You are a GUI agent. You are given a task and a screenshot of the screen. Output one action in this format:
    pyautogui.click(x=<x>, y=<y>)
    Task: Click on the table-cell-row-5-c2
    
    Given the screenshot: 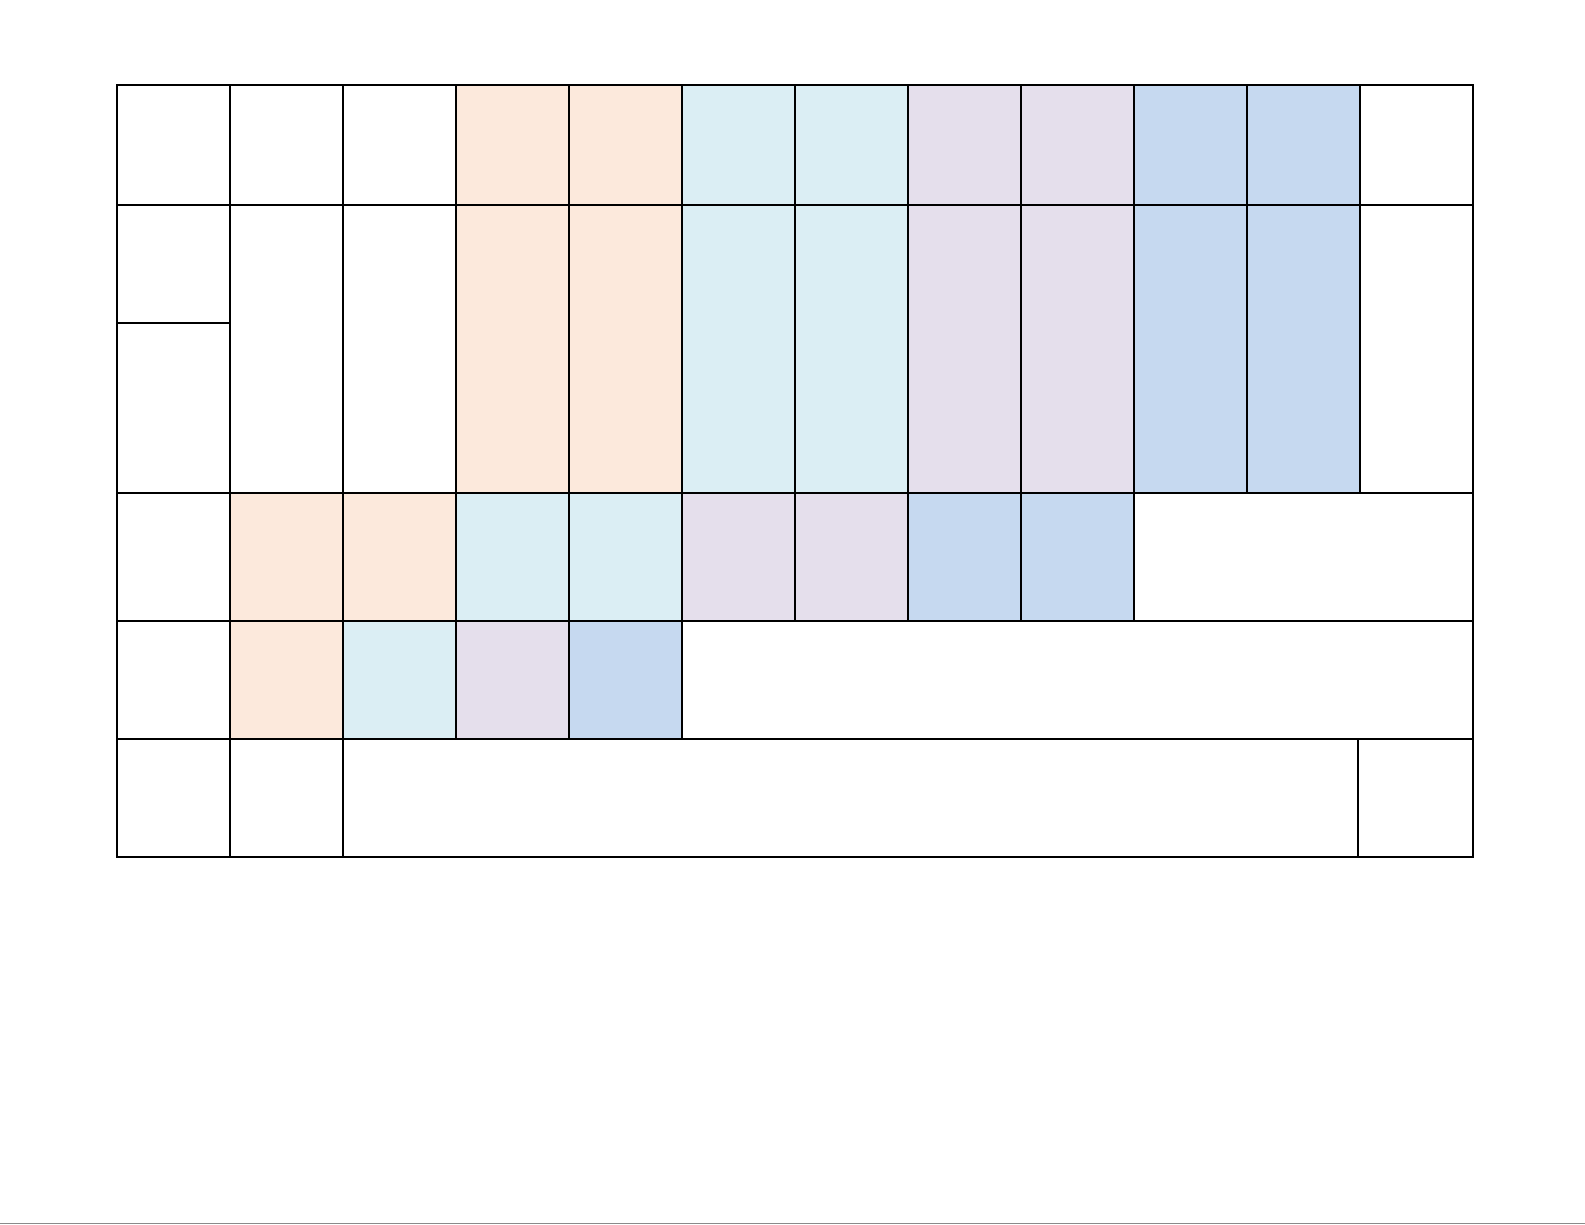 What is the action you would take?
    pyautogui.click(x=286, y=798)
    